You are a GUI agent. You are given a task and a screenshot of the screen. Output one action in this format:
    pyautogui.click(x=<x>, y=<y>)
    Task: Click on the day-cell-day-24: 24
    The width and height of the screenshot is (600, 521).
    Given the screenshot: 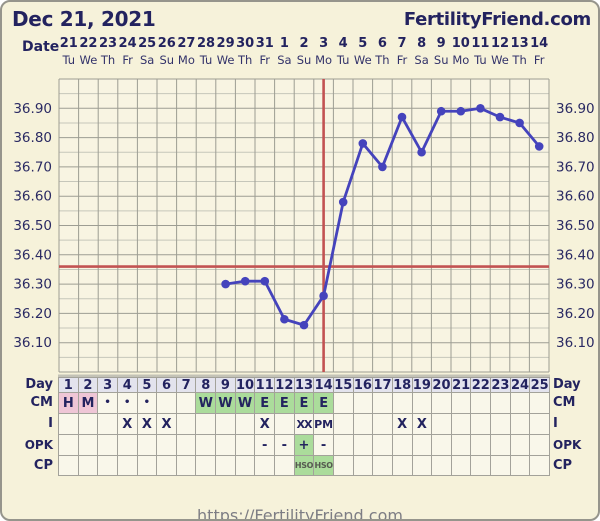 What is the action you would take?
    pyautogui.click(x=520, y=385)
    